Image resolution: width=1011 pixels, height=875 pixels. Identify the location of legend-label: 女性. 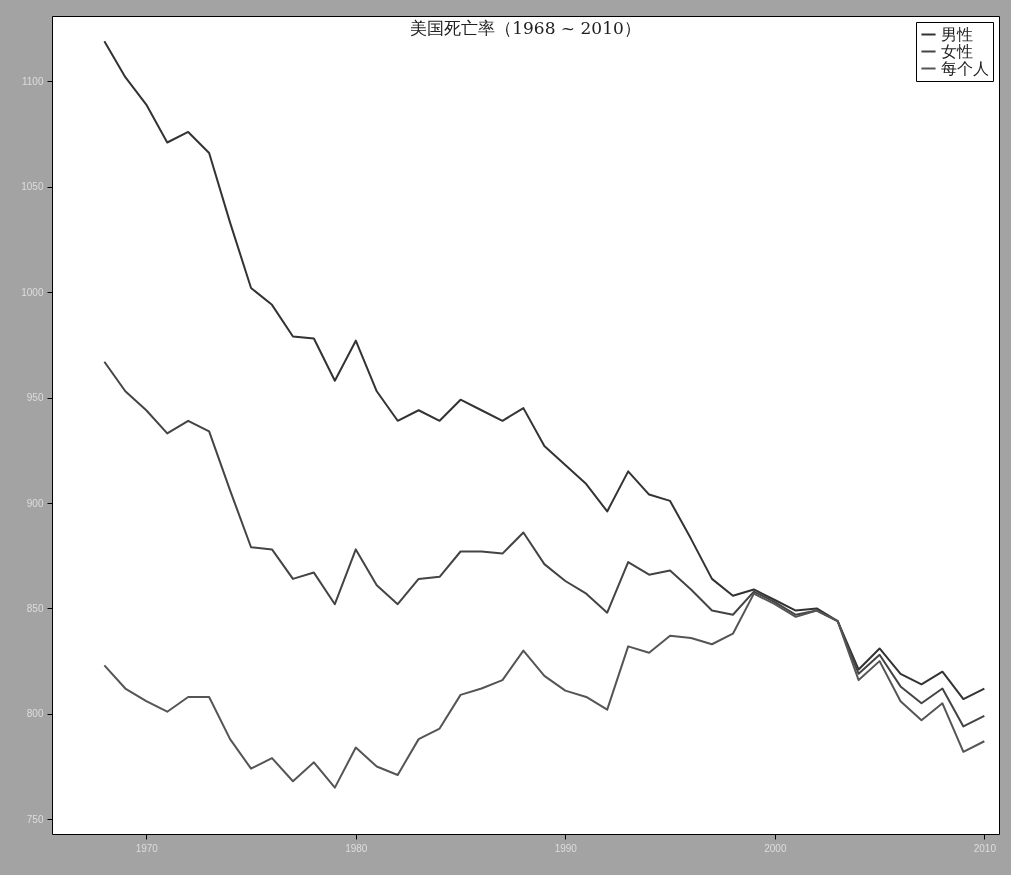
(957, 51).